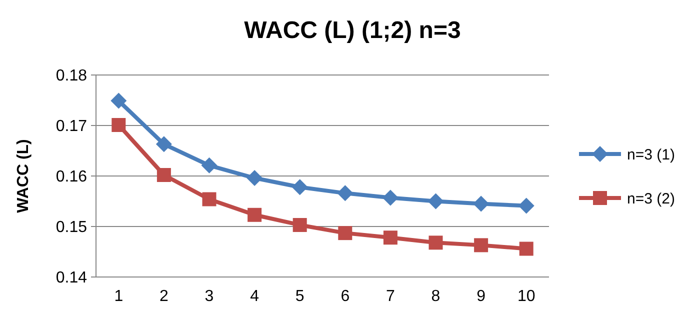  I want to click on x-tick-label: 7, so click(390, 296).